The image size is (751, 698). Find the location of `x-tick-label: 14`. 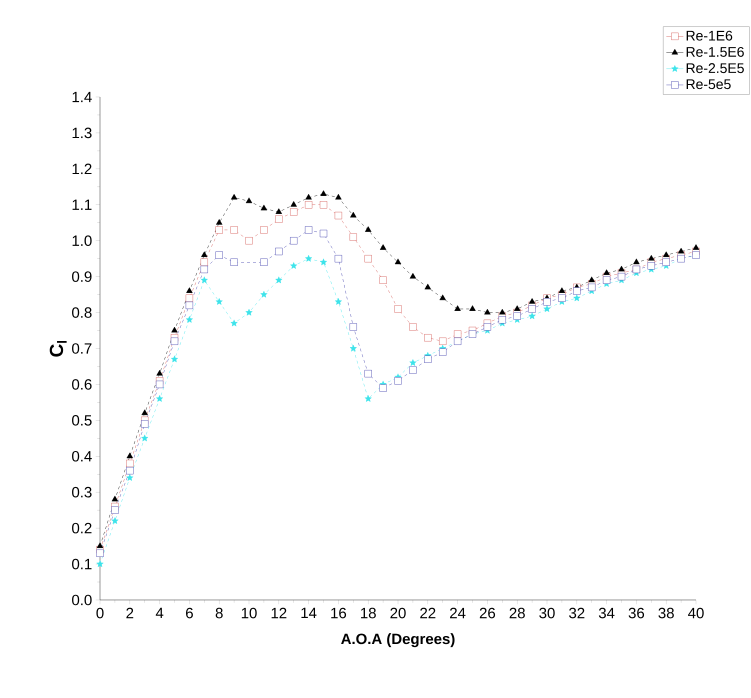

x-tick-label: 14 is located at coordinates (308, 613).